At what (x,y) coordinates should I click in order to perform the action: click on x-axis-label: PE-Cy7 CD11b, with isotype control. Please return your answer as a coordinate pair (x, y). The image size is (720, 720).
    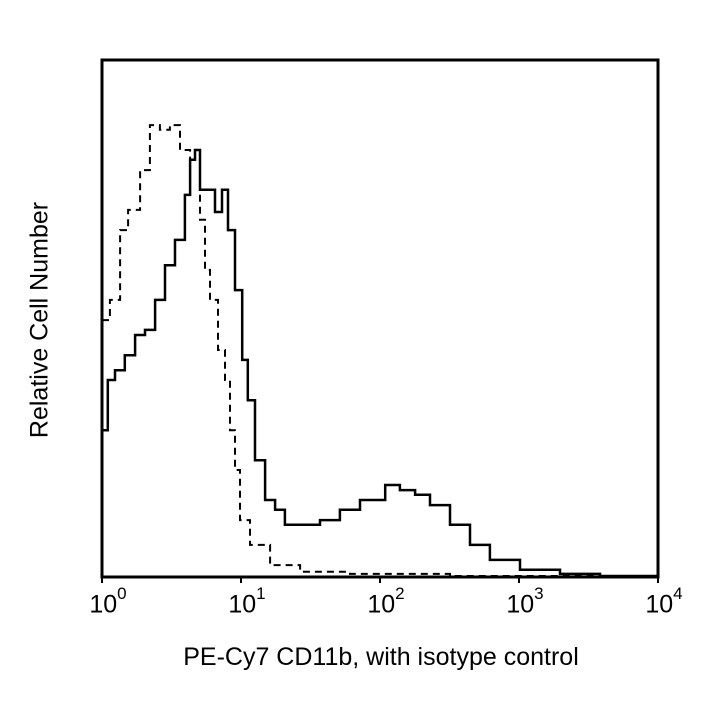
    Looking at the image, I should click on (381, 657).